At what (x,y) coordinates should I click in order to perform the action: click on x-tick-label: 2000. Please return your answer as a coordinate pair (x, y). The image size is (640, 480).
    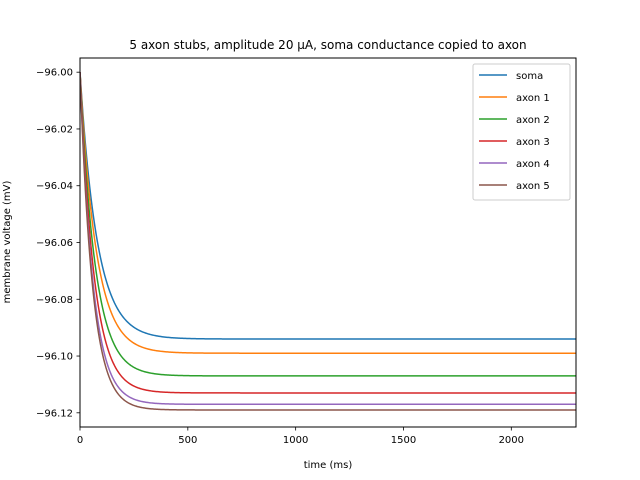
    Looking at the image, I should click on (511, 440).